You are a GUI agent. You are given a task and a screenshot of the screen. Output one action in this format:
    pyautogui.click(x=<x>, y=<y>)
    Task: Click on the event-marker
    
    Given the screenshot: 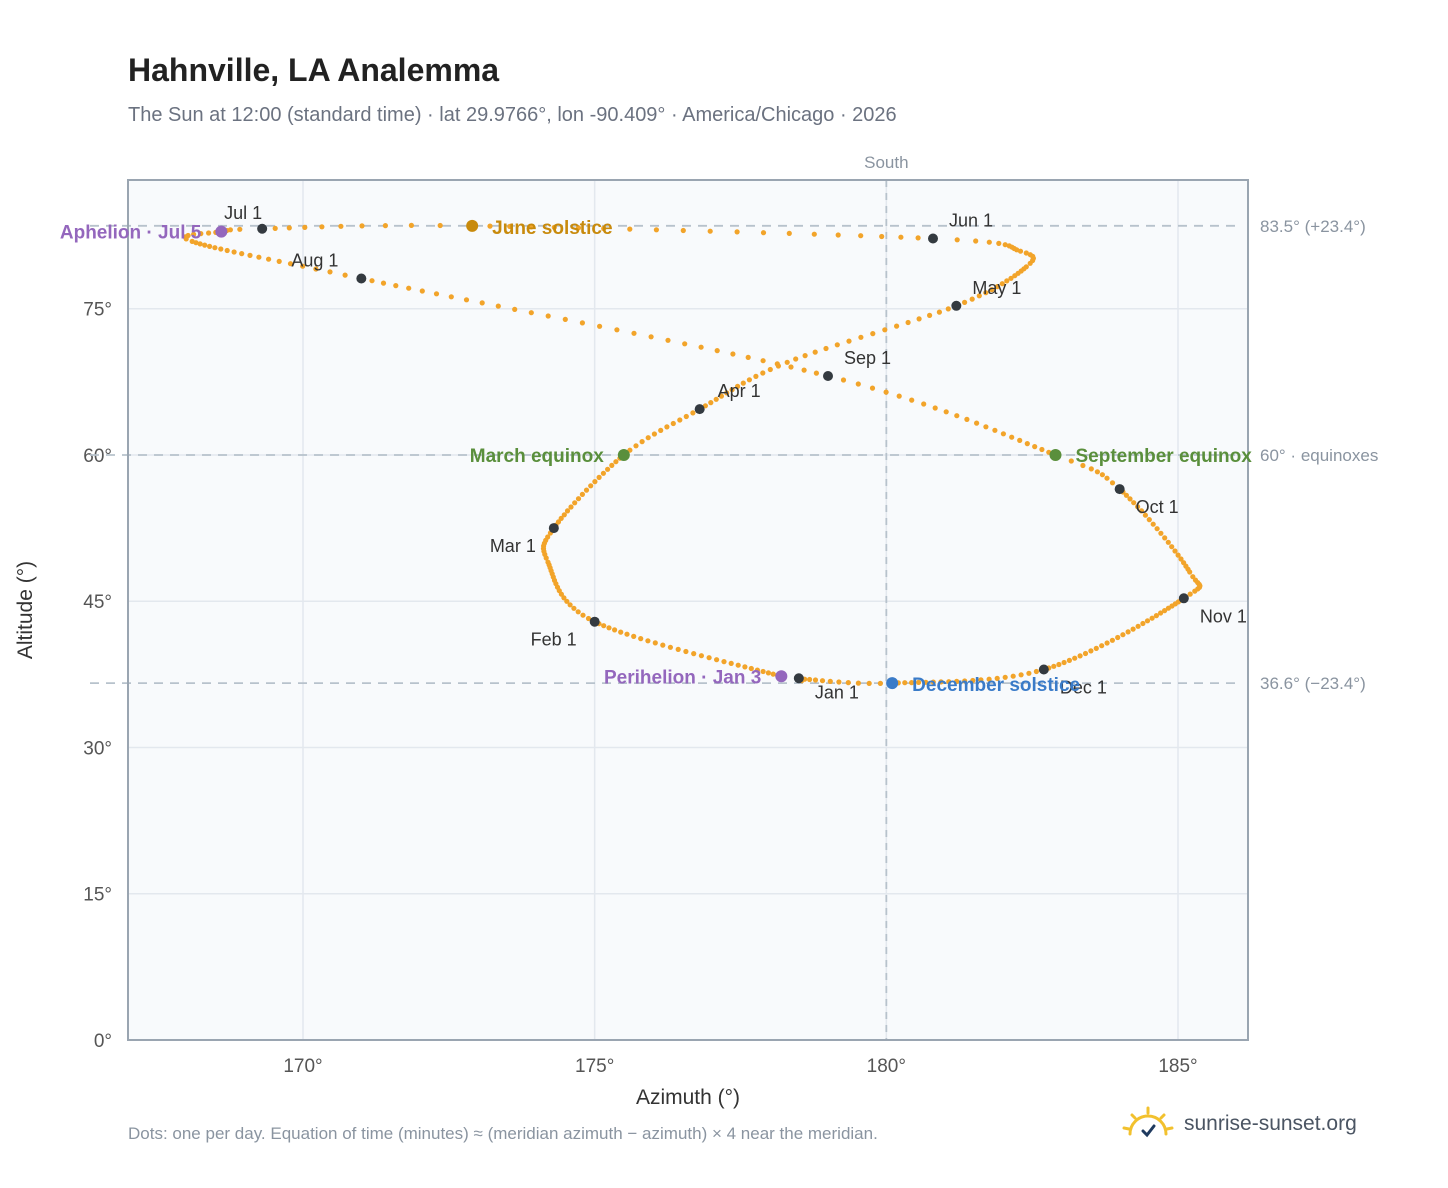 What is the action you would take?
    pyautogui.click(x=1055, y=454)
    